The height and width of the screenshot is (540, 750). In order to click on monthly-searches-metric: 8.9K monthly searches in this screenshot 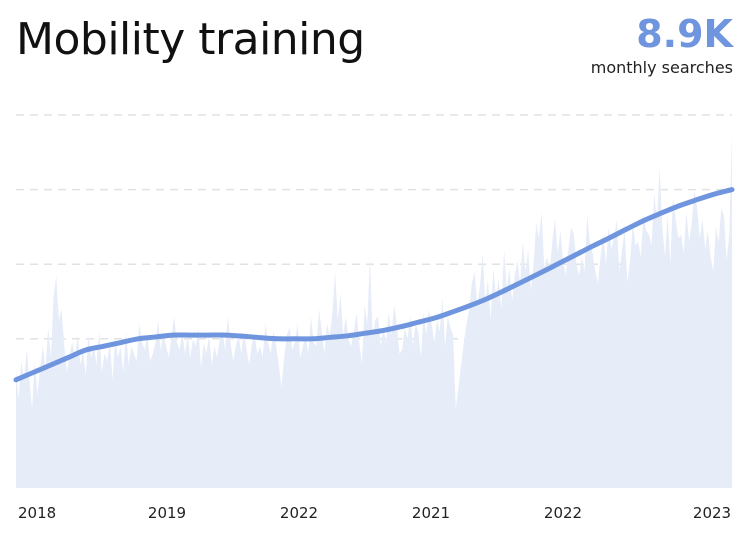, I will do `click(661, 44)`.